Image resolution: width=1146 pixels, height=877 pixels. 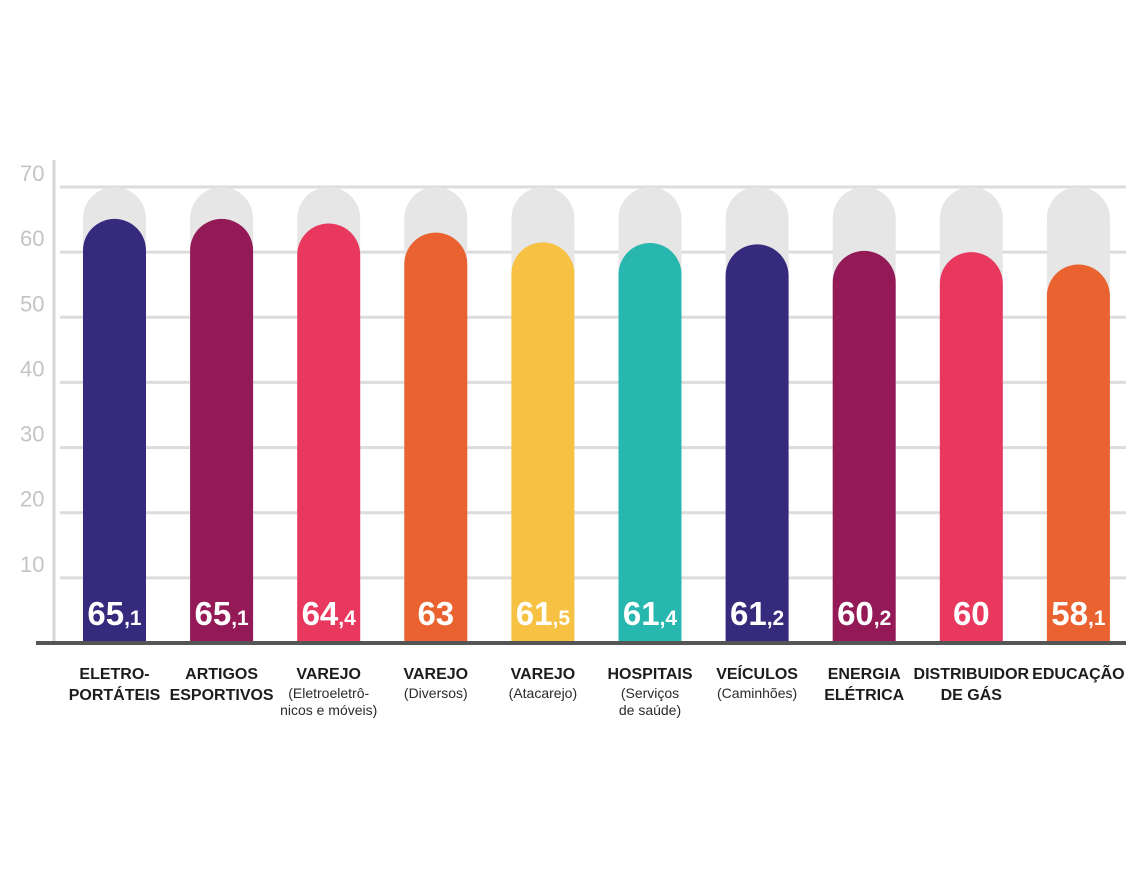 What do you see at coordinates (972, 674) in the screenshot?
I see `category-label: DISTRIBUIDOR` at bounding box center [972, 674].